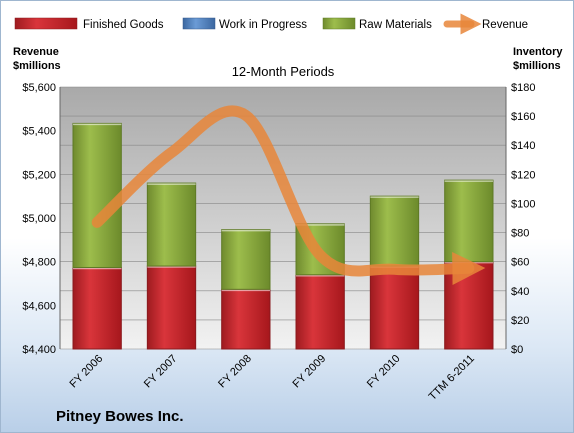  I want to click on left-tick-label: $4,600, so click(39, 306).